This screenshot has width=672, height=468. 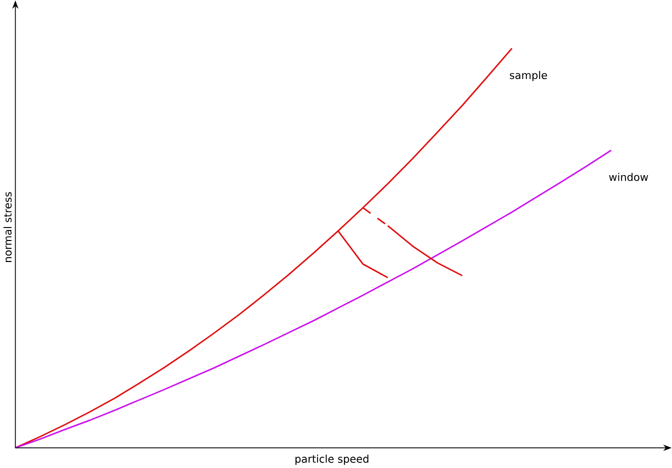 What do you see at coordinates (7, 227) in the screenshot?
I see `y-axis-title: normal stress` at bounding box center [7, 227].